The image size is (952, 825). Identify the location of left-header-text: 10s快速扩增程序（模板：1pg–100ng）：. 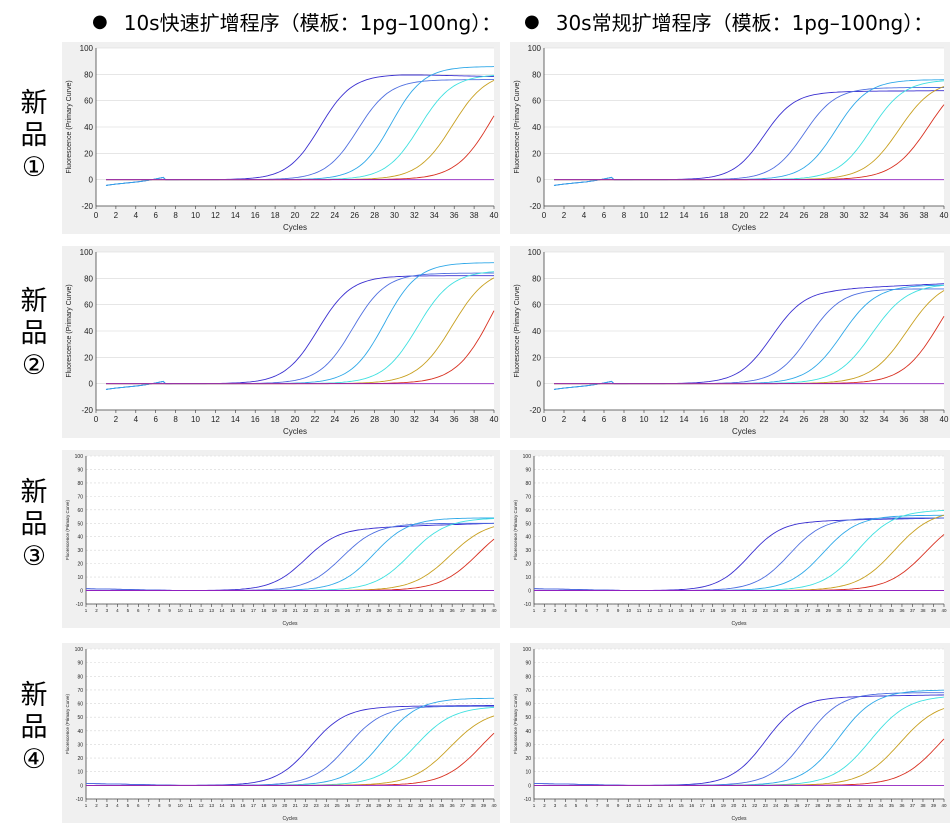
(312, 22).